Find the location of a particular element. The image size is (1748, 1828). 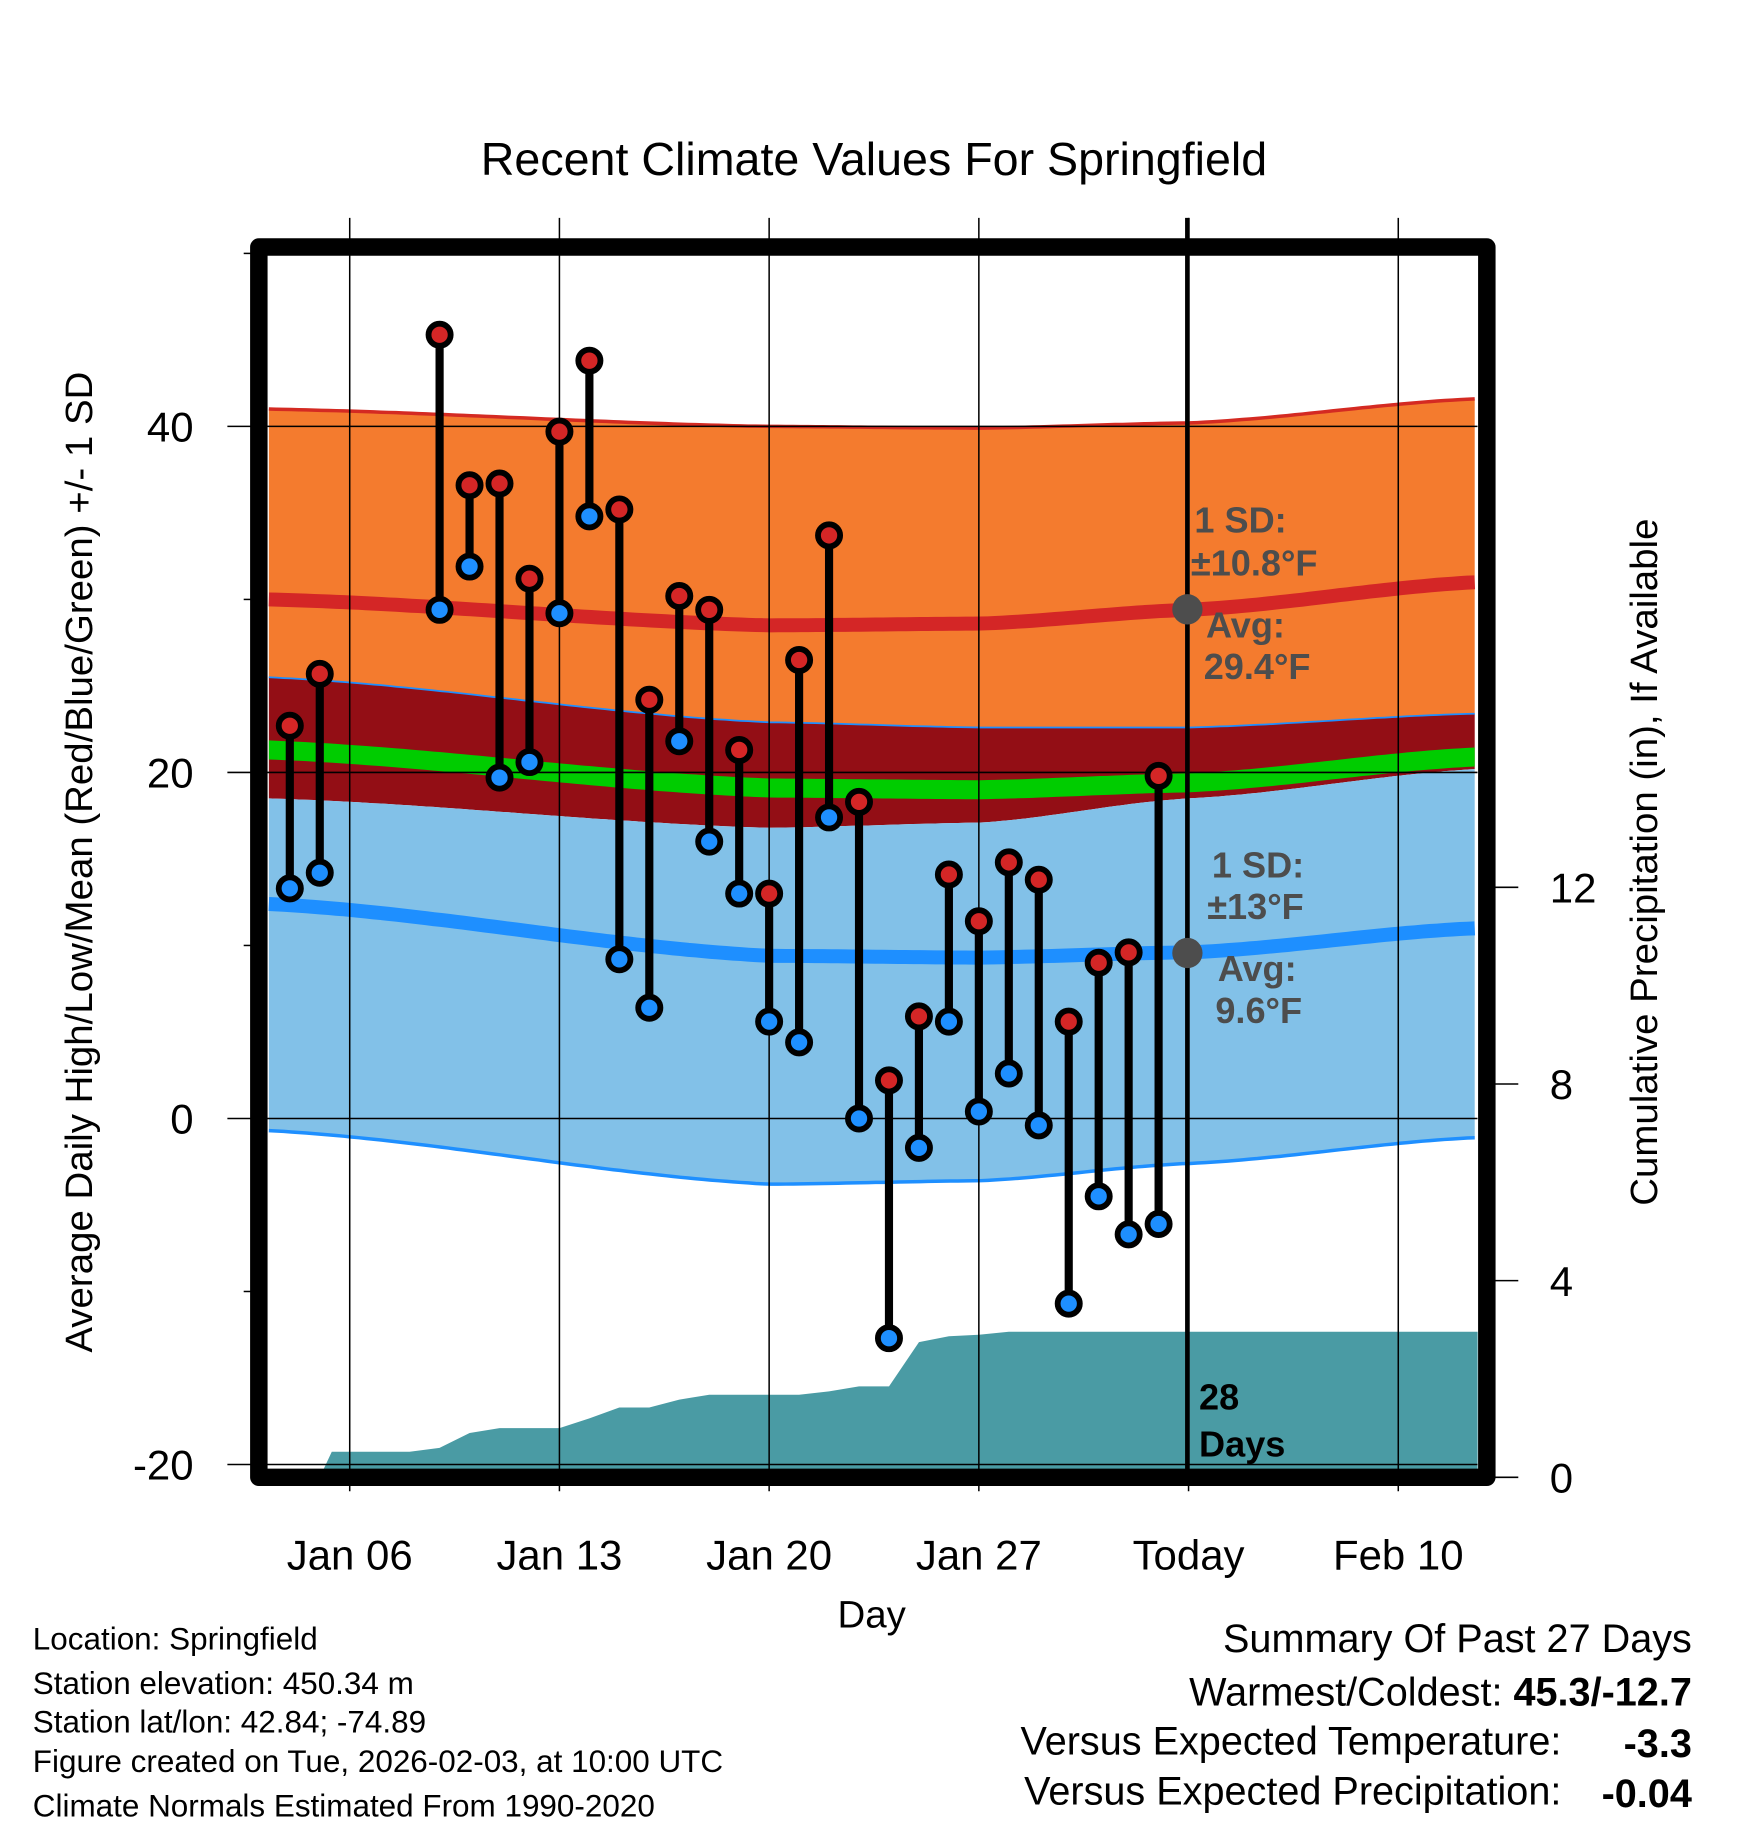

x-tick-label: Today is located at coordinates (1189, 1554).